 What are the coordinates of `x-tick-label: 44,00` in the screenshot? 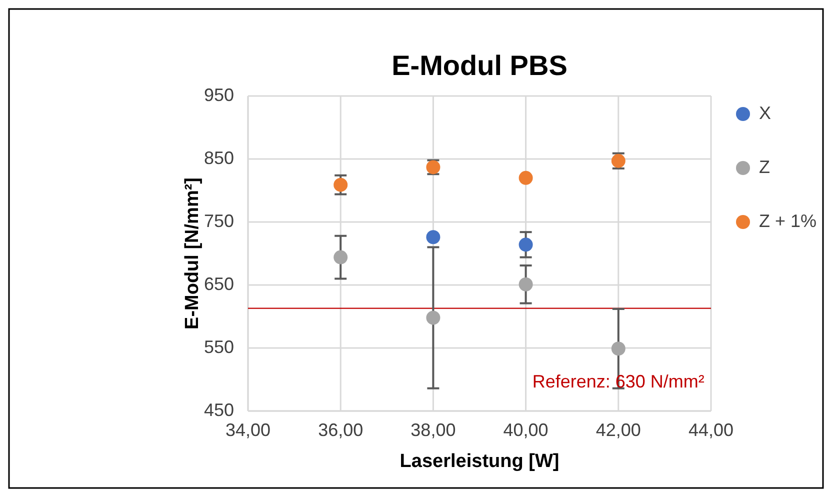 It's located at (711, 430).